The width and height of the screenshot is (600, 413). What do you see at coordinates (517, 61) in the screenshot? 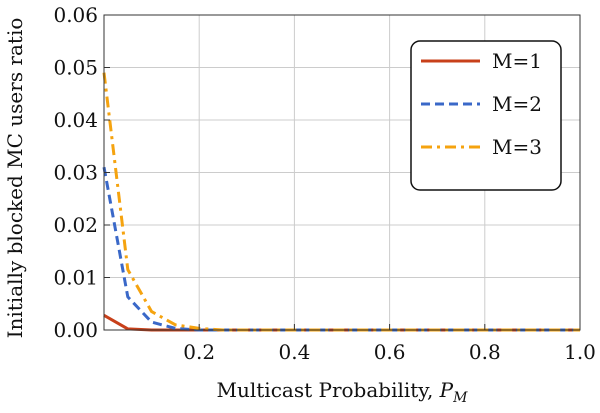
I see `legend-label-m1: M=1` at bounding box center [517, 61].